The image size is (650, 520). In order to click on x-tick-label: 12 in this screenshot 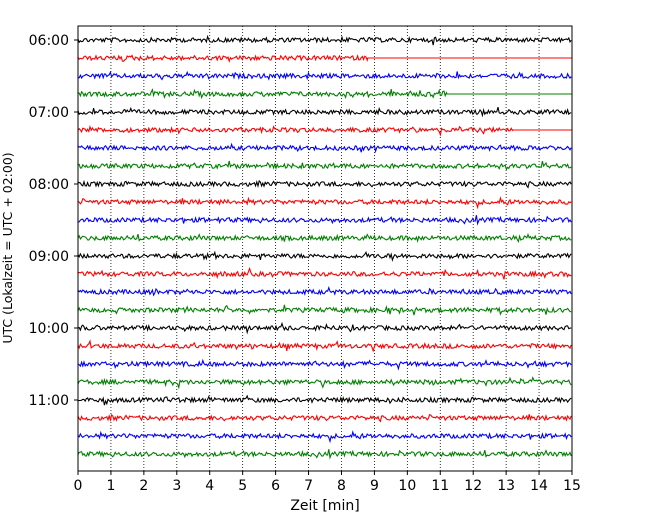, I will do `click(473, 486)`.